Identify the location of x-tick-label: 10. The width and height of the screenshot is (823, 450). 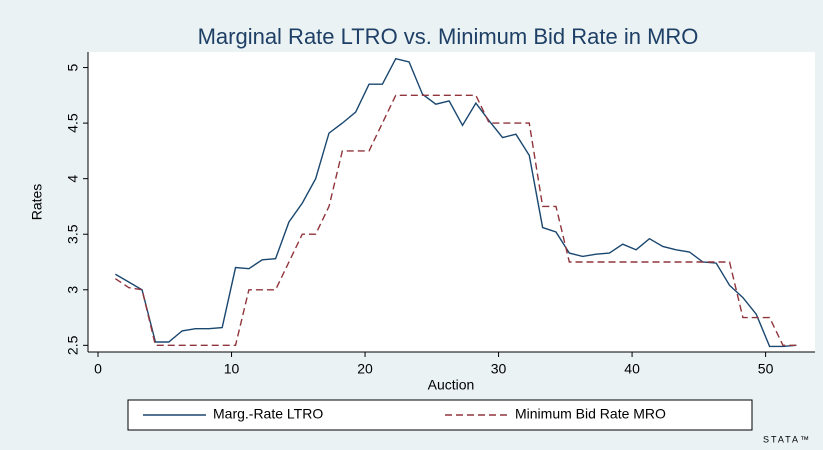
(232, 369).